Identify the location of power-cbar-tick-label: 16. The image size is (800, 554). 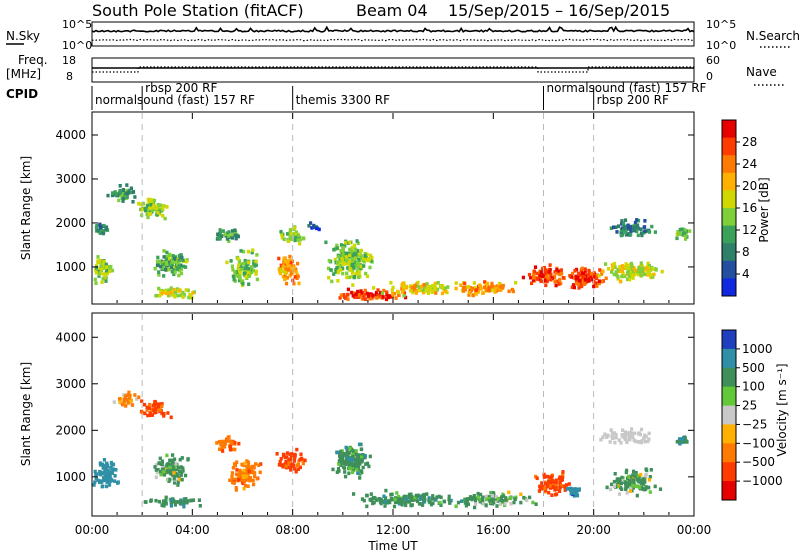
(749, 208).